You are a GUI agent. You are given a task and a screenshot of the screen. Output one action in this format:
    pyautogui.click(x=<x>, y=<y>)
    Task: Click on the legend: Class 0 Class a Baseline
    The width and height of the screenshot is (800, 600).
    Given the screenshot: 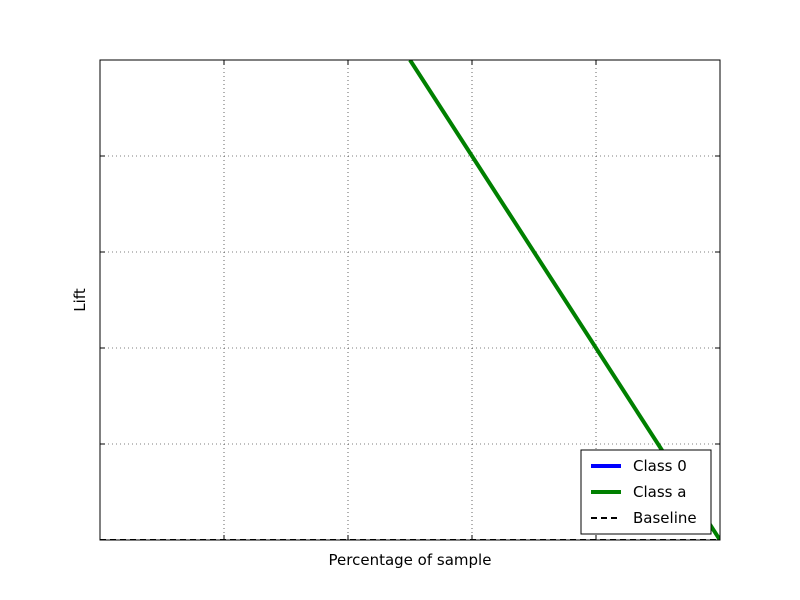 What is the action you would take?
    pyautogui.click(x=646, y=492)
    